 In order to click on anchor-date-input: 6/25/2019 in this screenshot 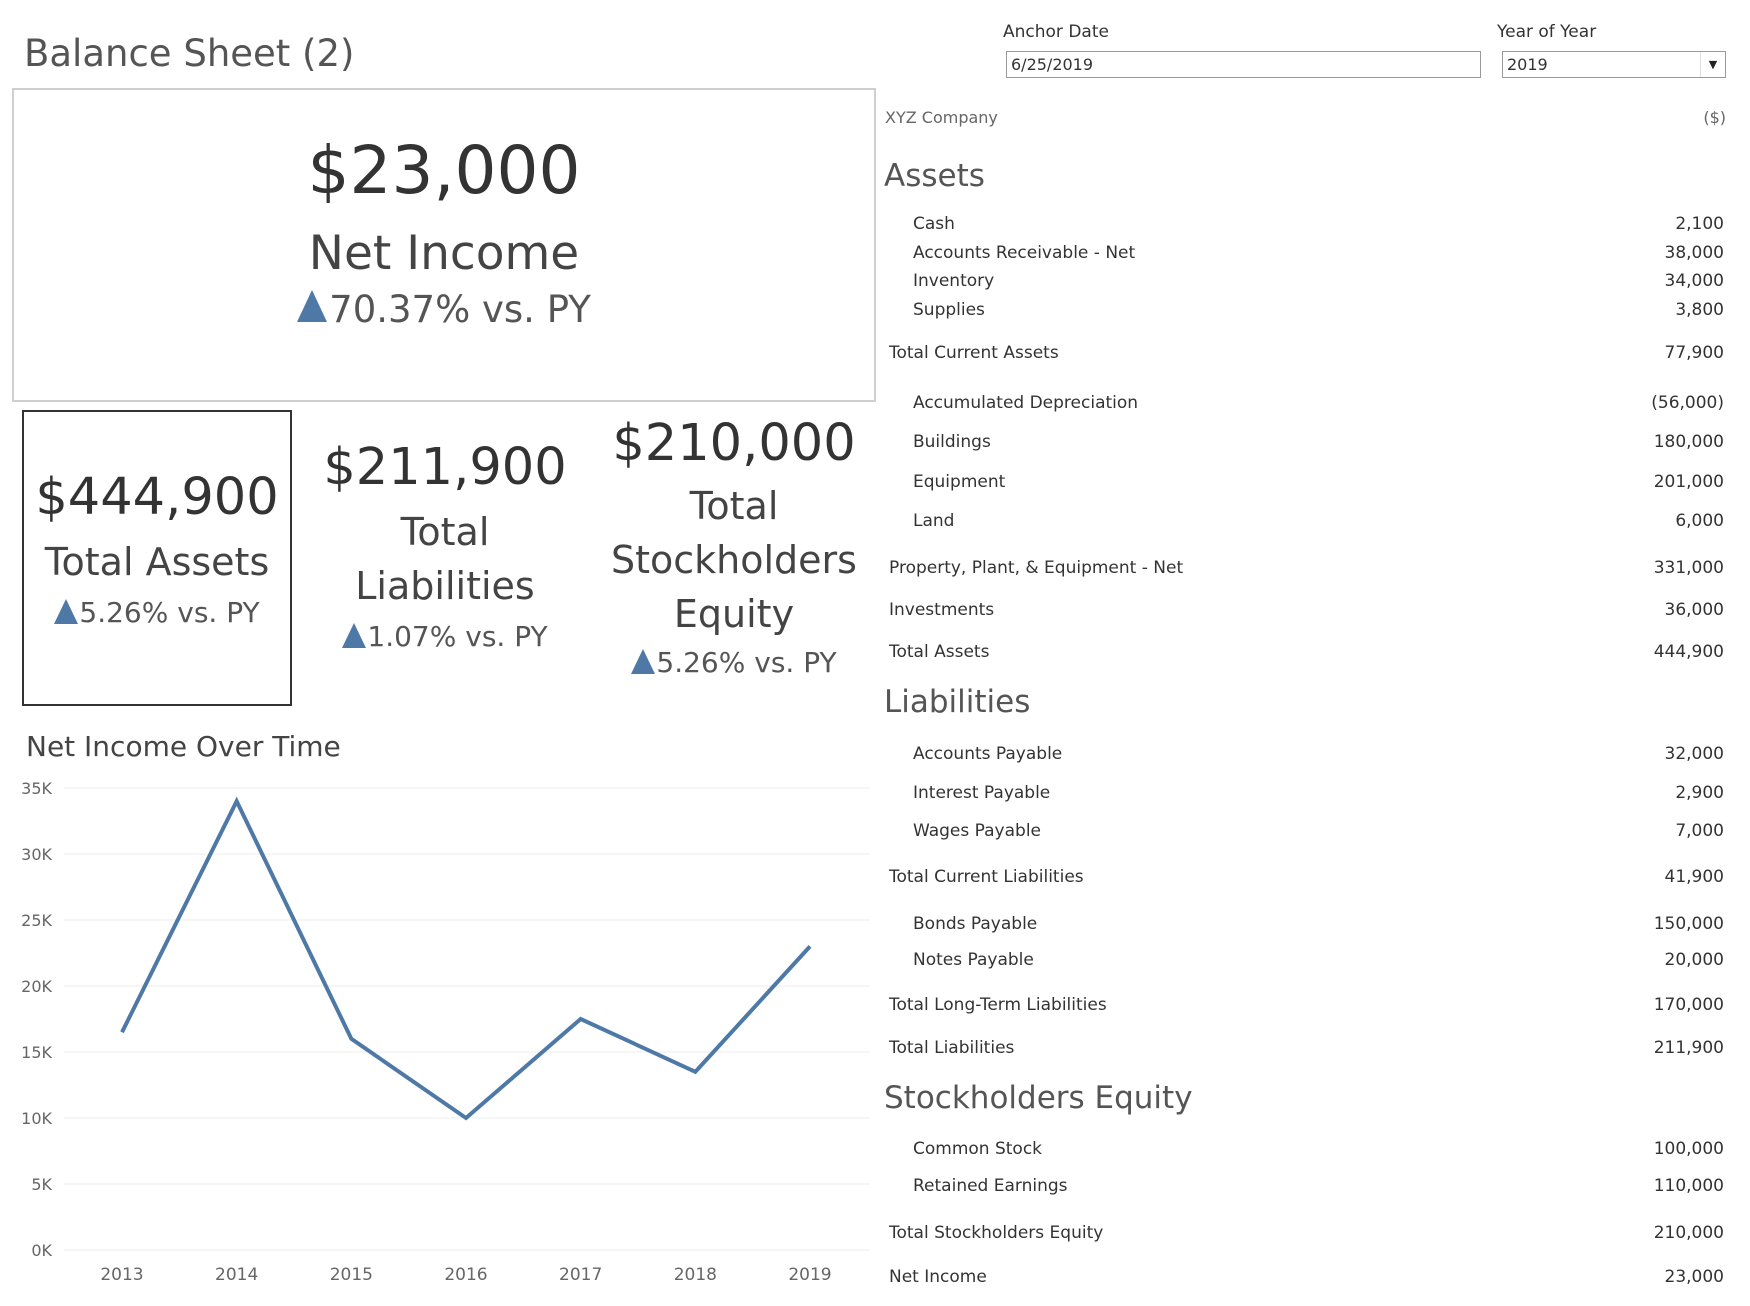, I will do `click(1243, 64)`.